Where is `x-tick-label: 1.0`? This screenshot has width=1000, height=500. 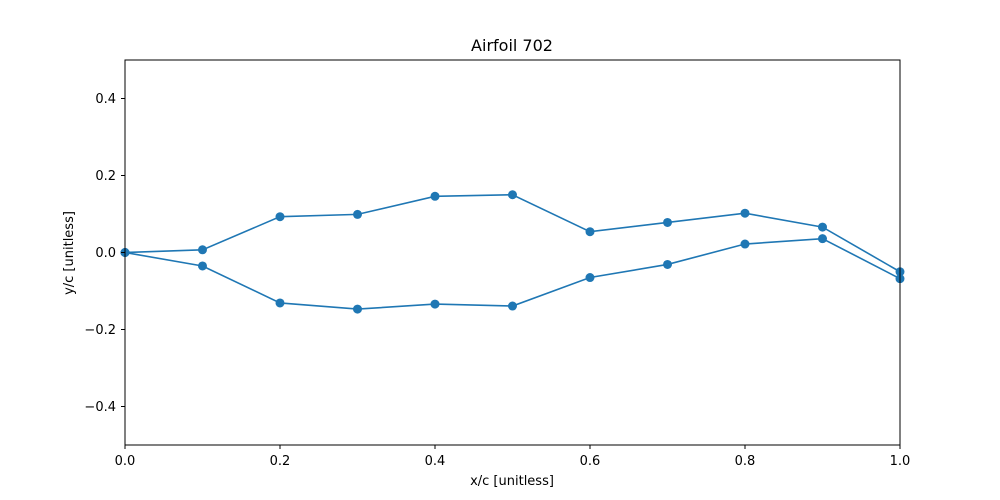
x-tick-label: 1.0 is located at coordinates (900, 461).